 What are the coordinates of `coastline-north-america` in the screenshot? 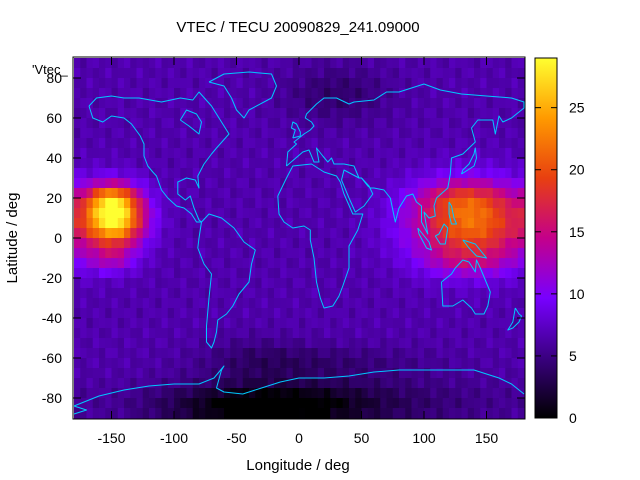 It's located at (159, 157).